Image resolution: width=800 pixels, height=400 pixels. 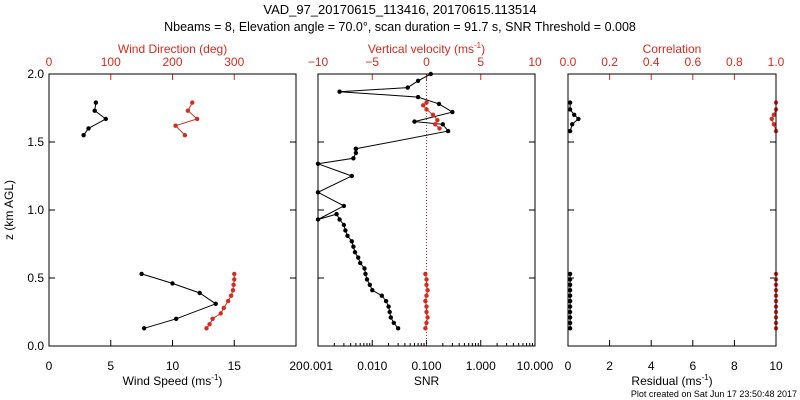 I want to click on top-axis-label-text: Correlation, so click(x=672, y=49).